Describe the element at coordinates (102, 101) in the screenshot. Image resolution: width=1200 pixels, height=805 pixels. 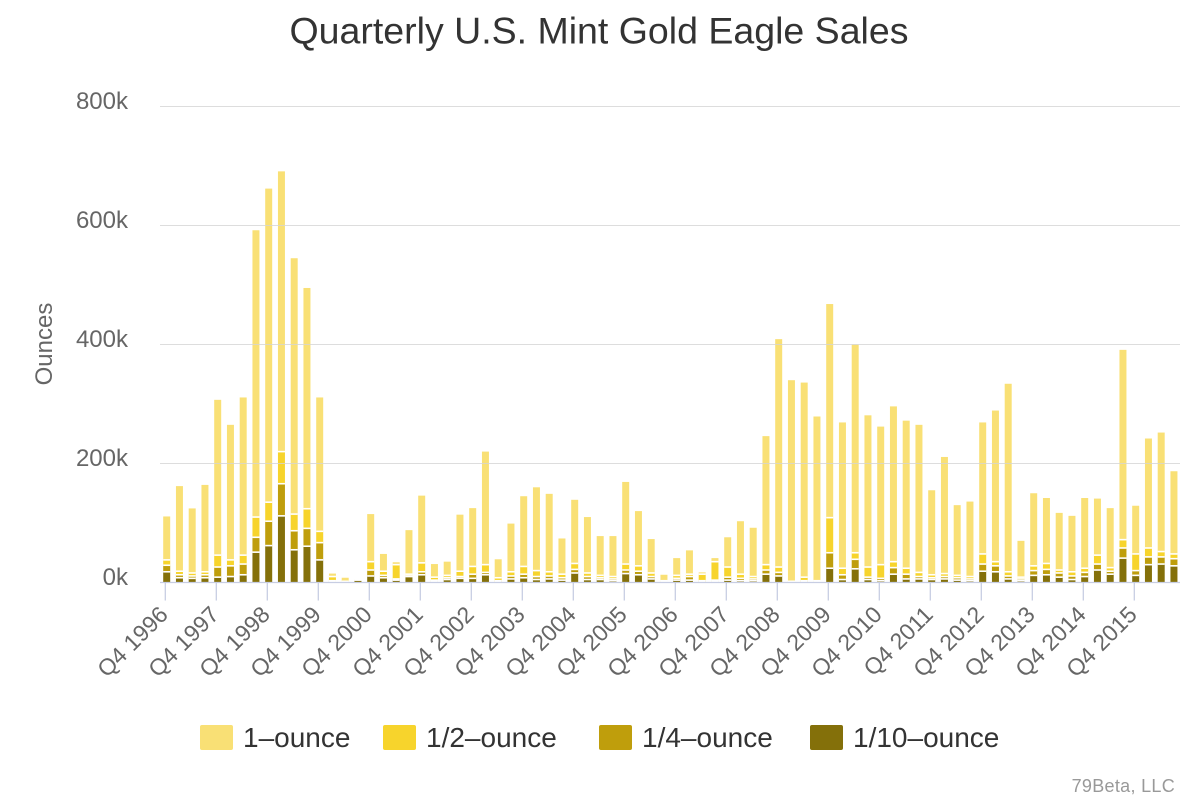
I see `svg-text: 800k` at that location.